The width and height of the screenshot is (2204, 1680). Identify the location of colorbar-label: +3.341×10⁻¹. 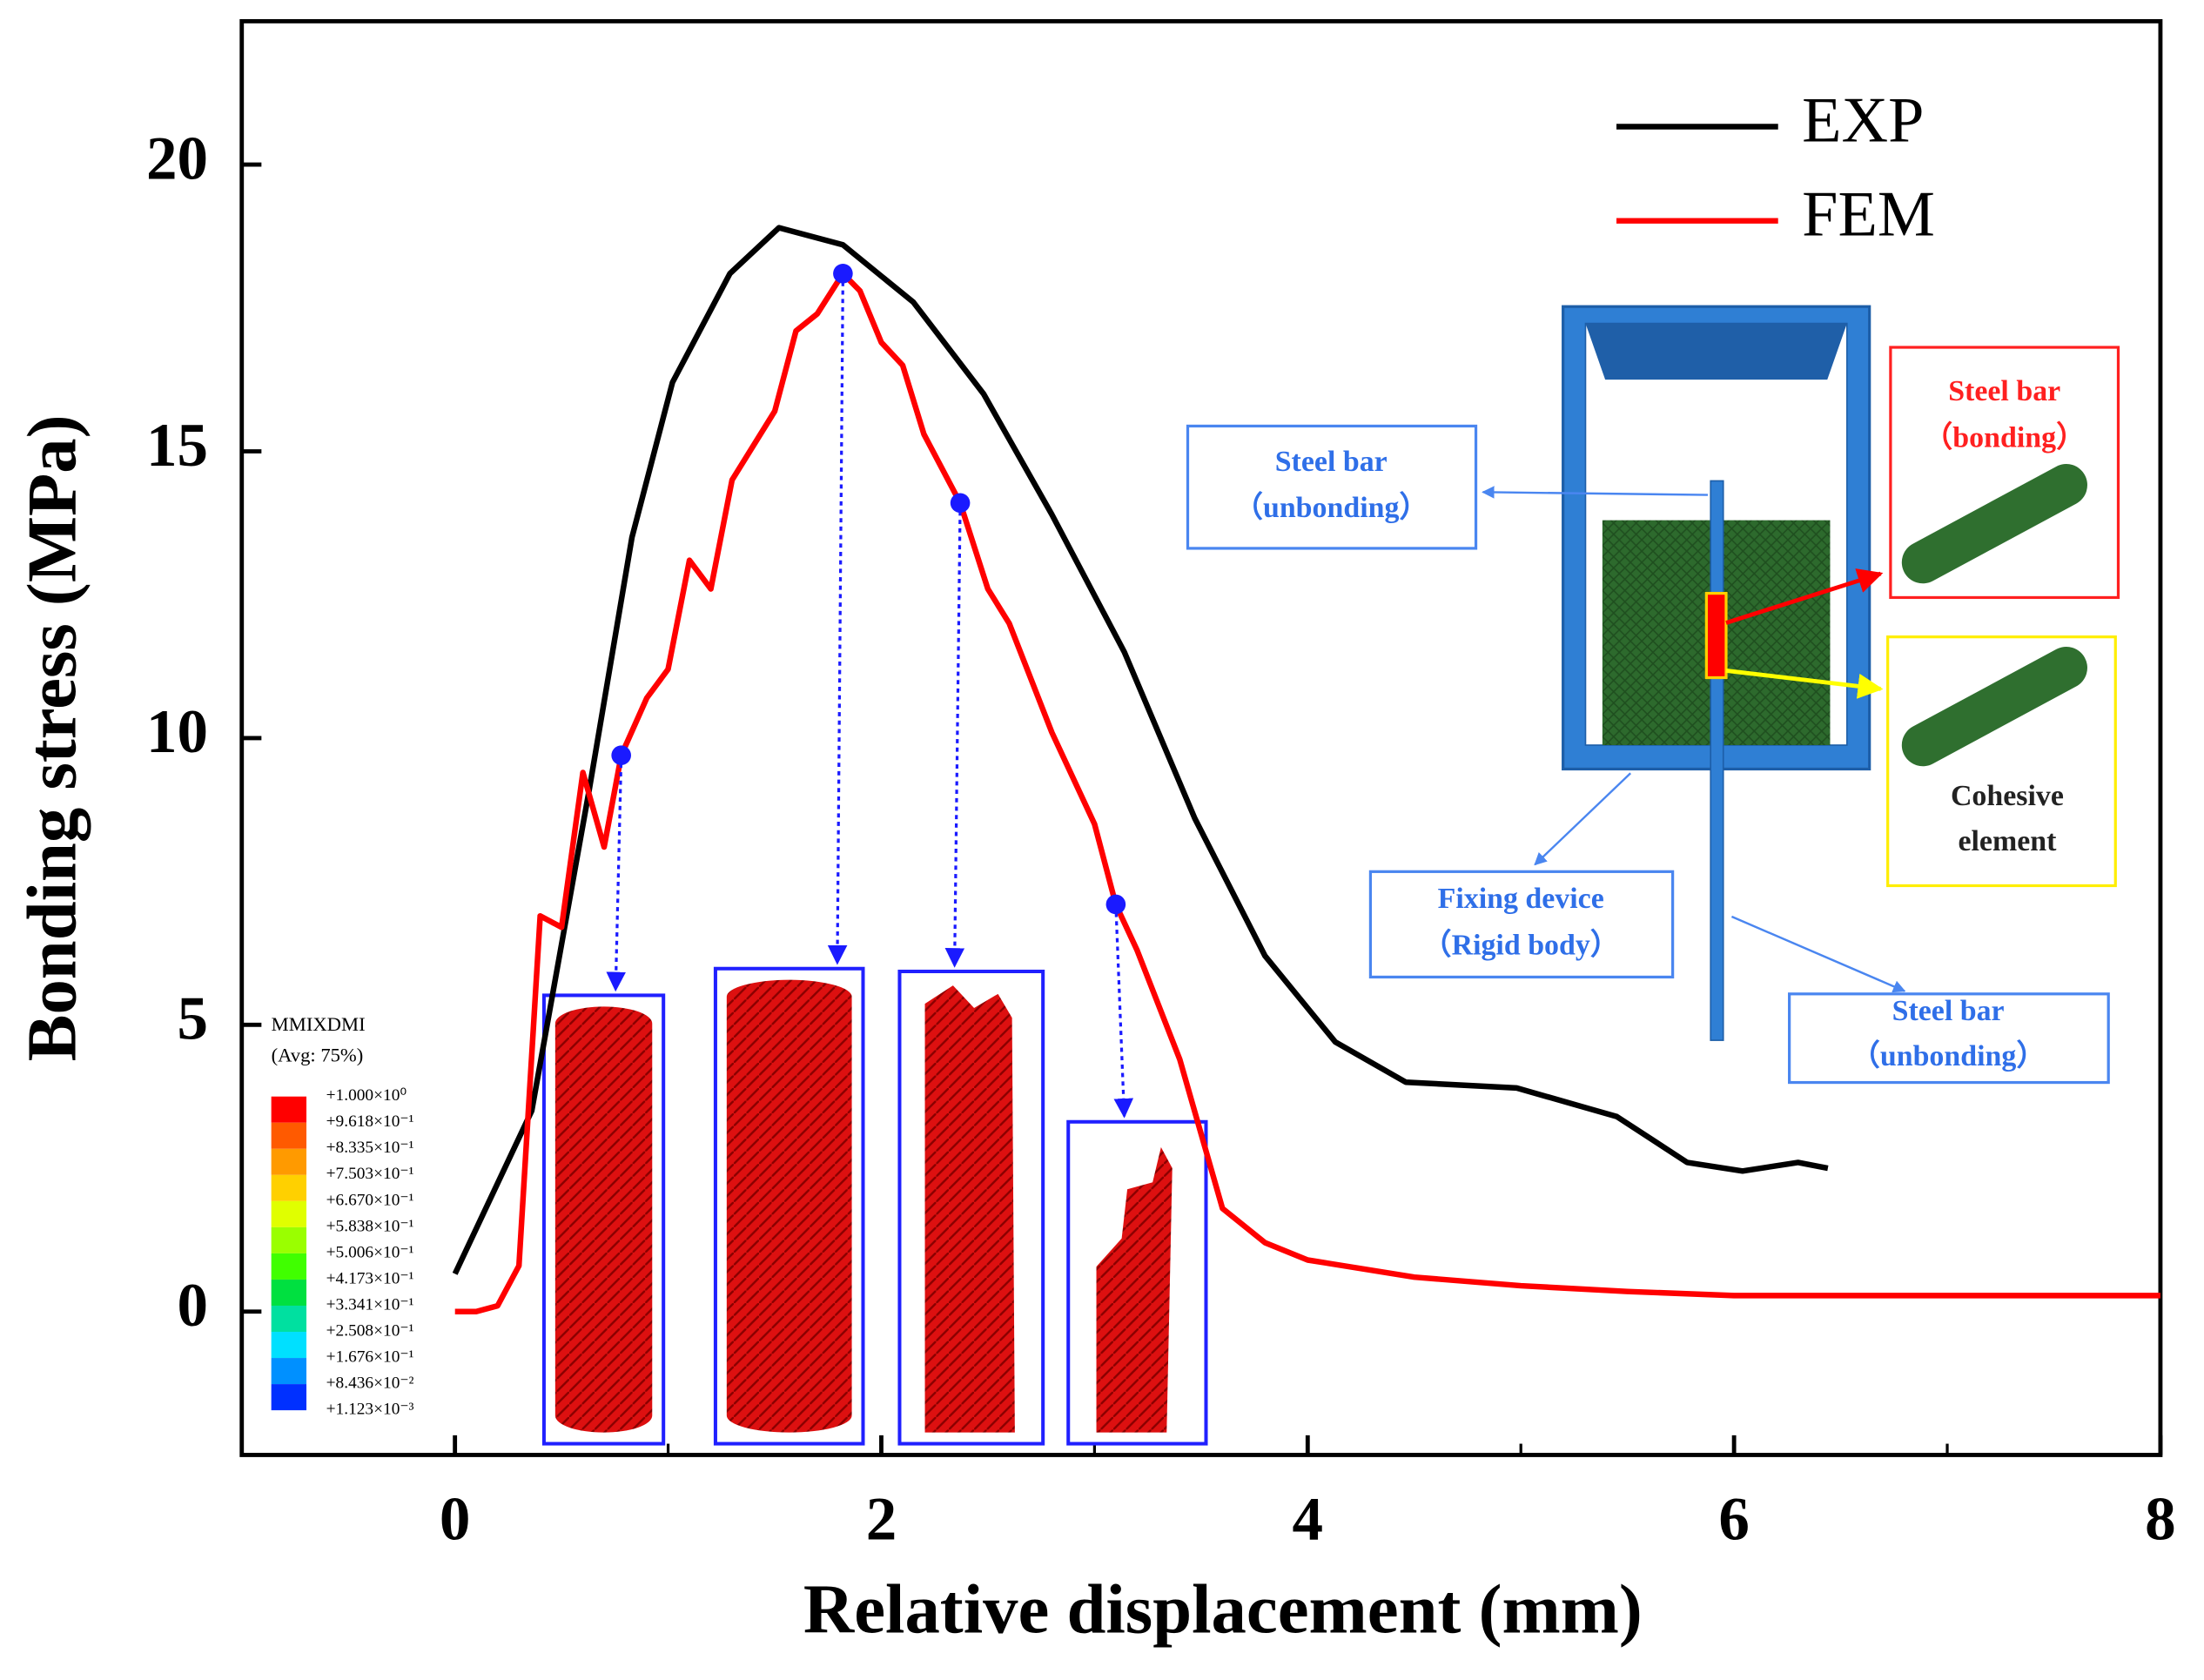
(370, 1304).